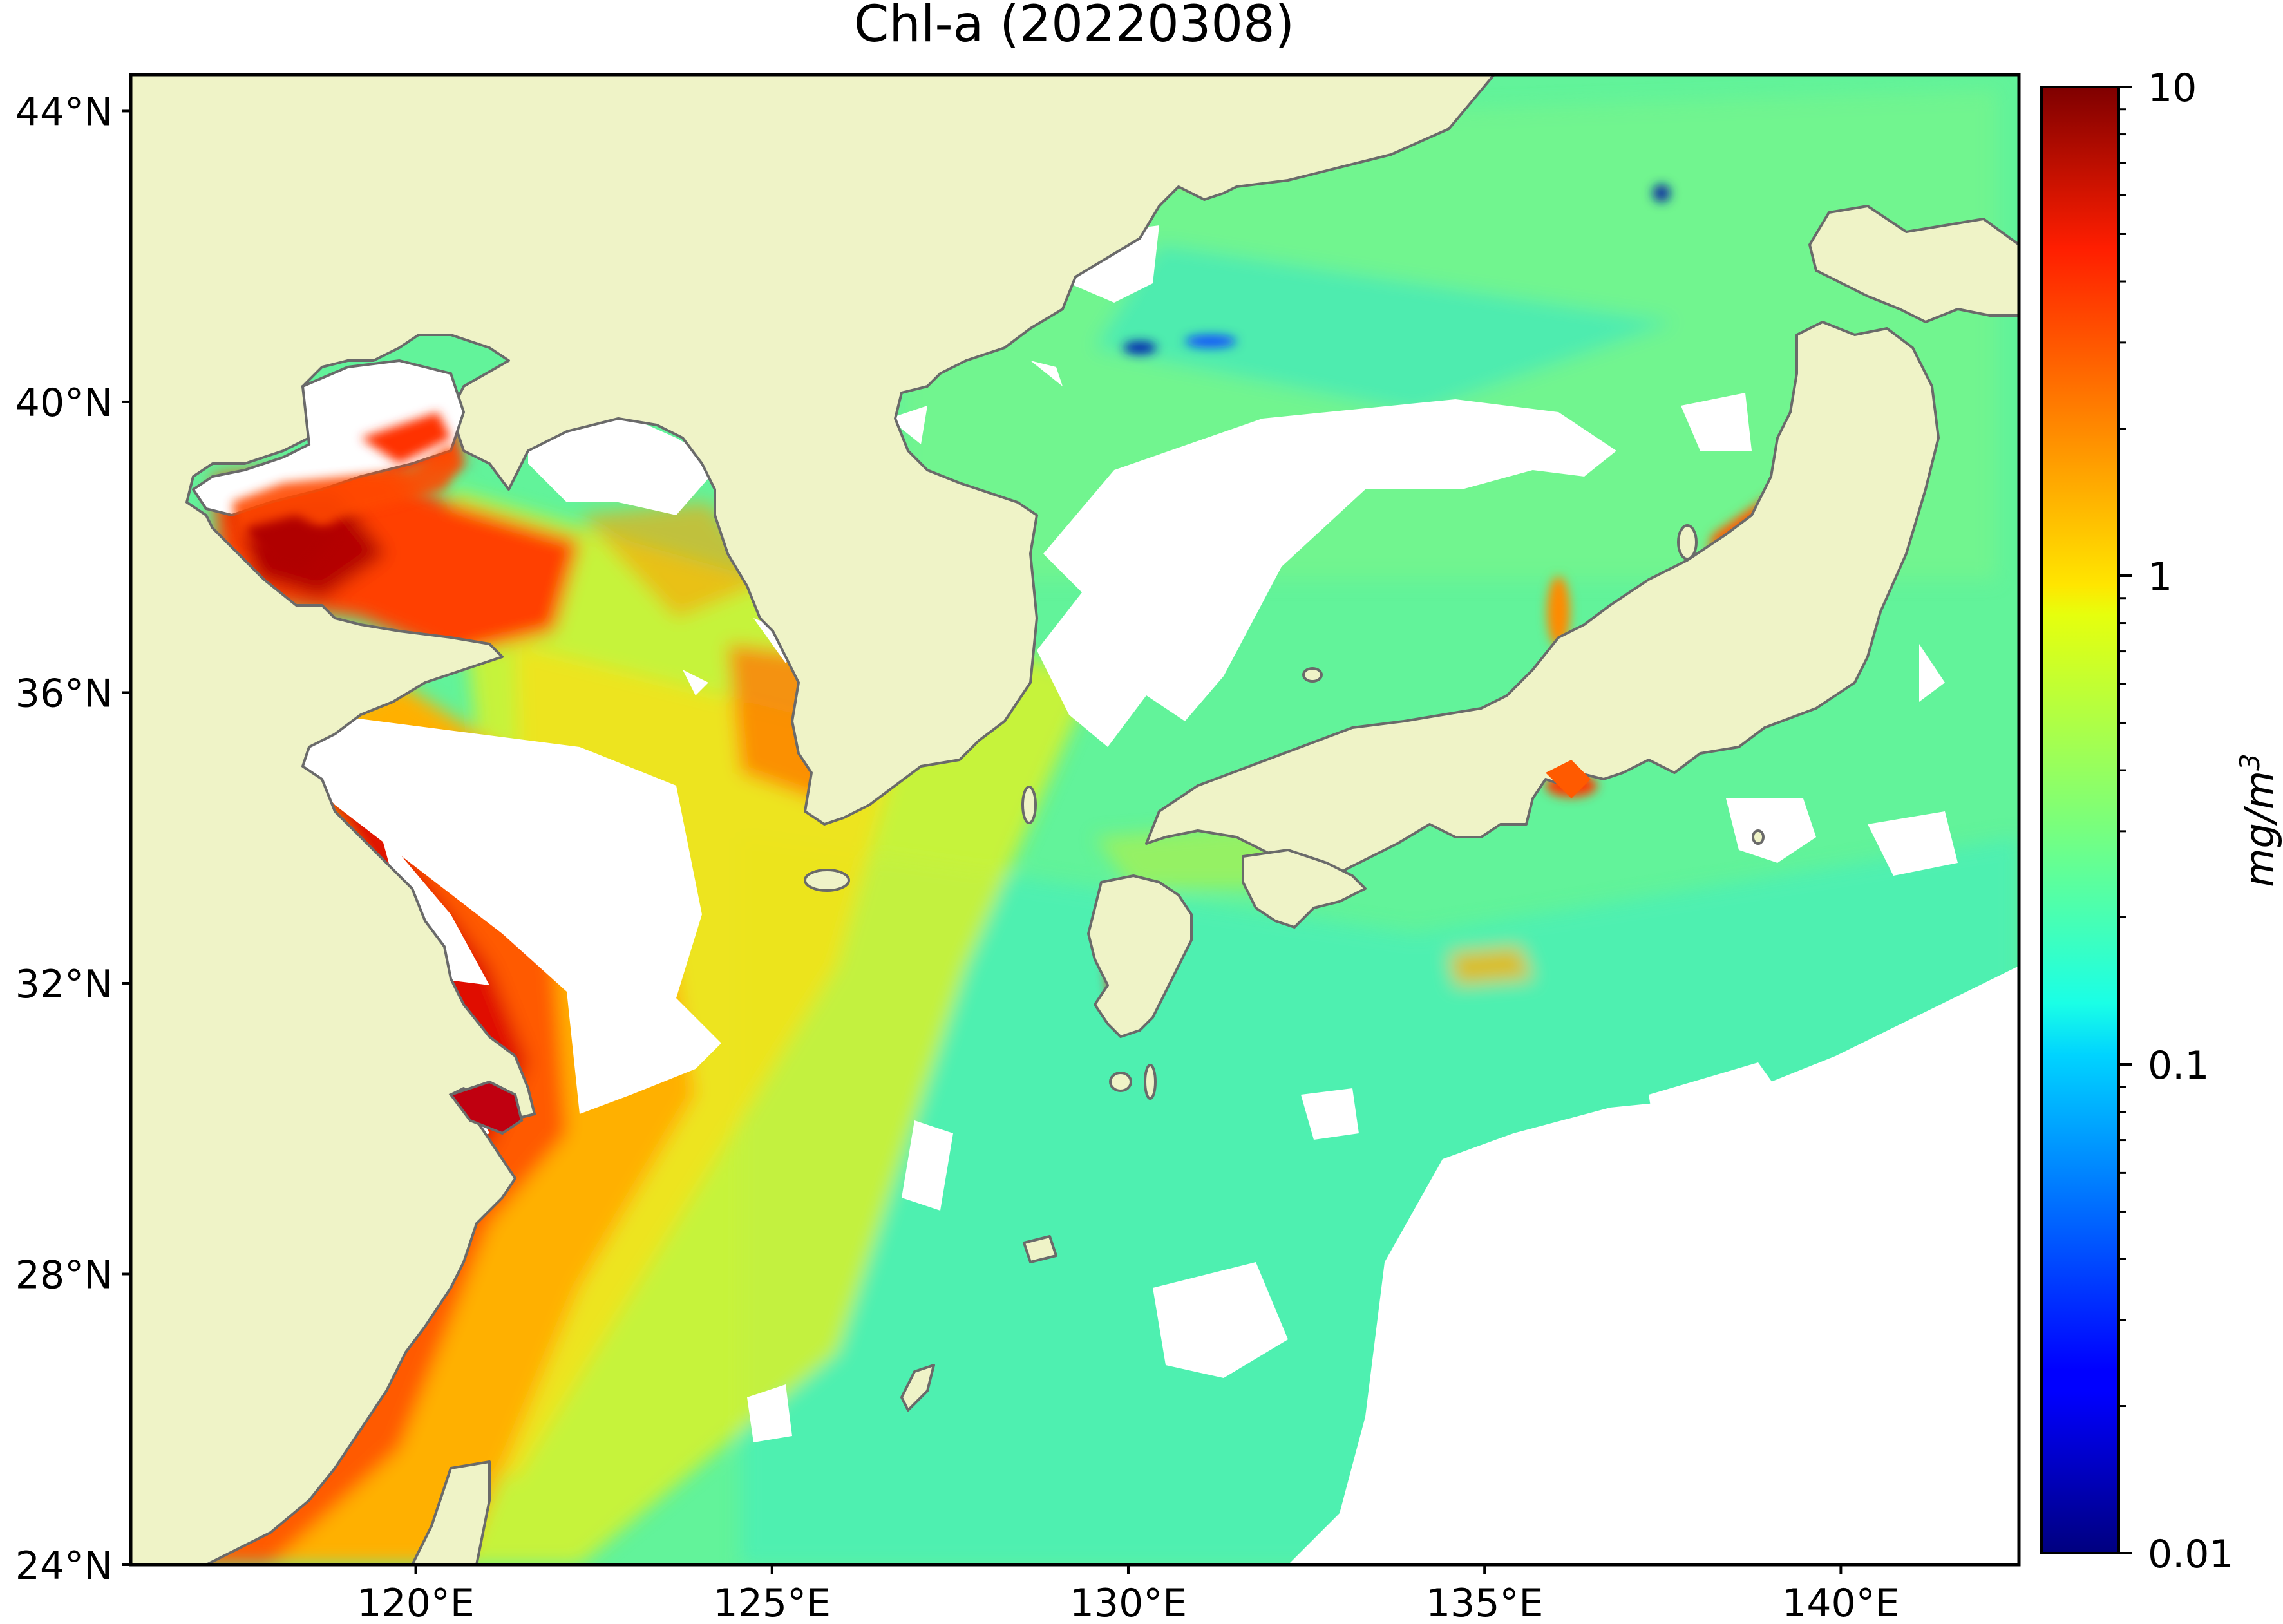 The image size is (2283, 1624). What do you see at coordinates (1312, 675) in the screenshot?
I see `landmass-oki` at bounding box center [1312, 675].